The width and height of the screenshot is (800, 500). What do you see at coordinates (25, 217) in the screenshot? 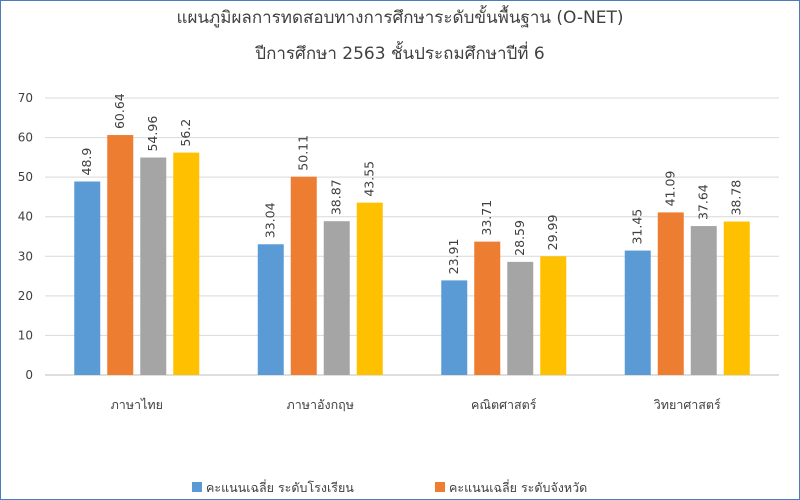
I see `y-tick-label: 40` at bounding box center [25, 217].